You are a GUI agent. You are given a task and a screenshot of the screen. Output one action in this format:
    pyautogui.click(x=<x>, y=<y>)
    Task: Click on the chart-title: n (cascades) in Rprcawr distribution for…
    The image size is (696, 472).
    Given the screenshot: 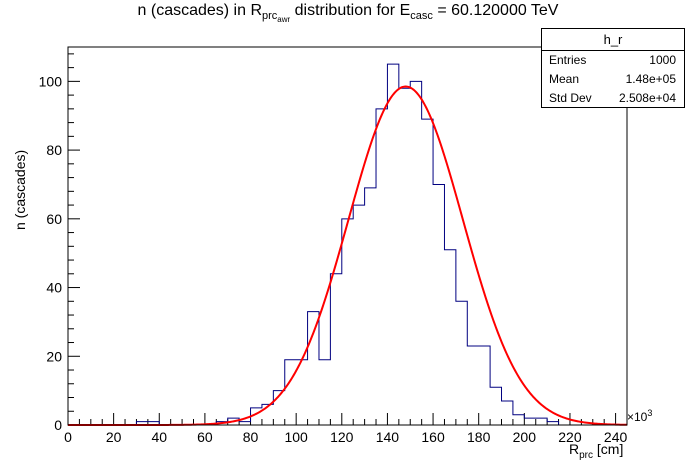 What is the action you would take?
    pyautogui.click(x=348, y=13)
    